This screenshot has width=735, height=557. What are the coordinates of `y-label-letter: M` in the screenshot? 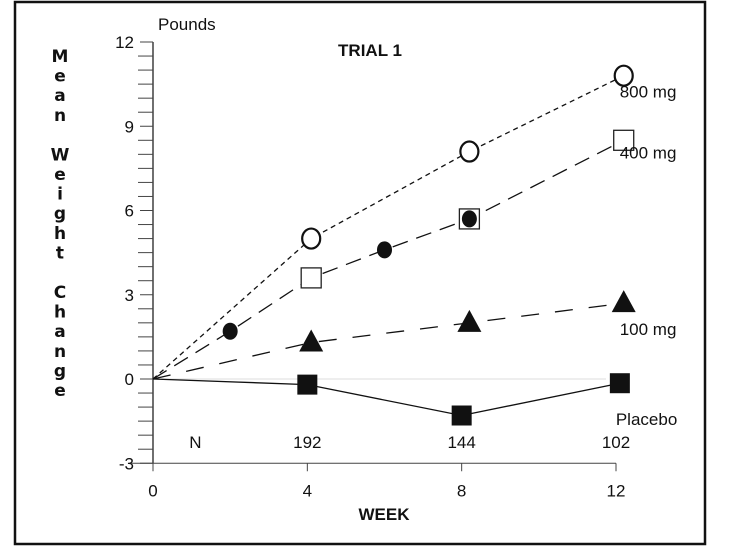 It's located at (60, 57).